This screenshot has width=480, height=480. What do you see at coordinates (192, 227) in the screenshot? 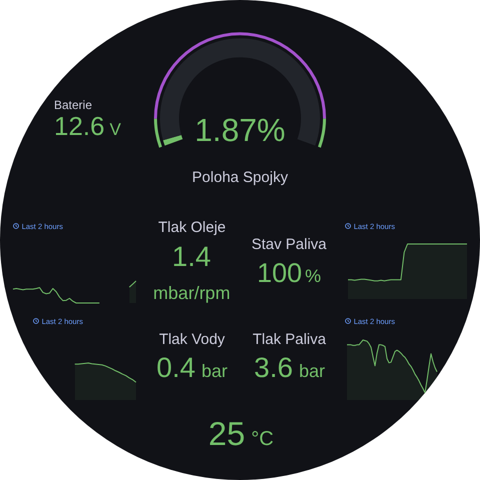
I see `text: Tlak Oleje` at bounding box center [192, 227].